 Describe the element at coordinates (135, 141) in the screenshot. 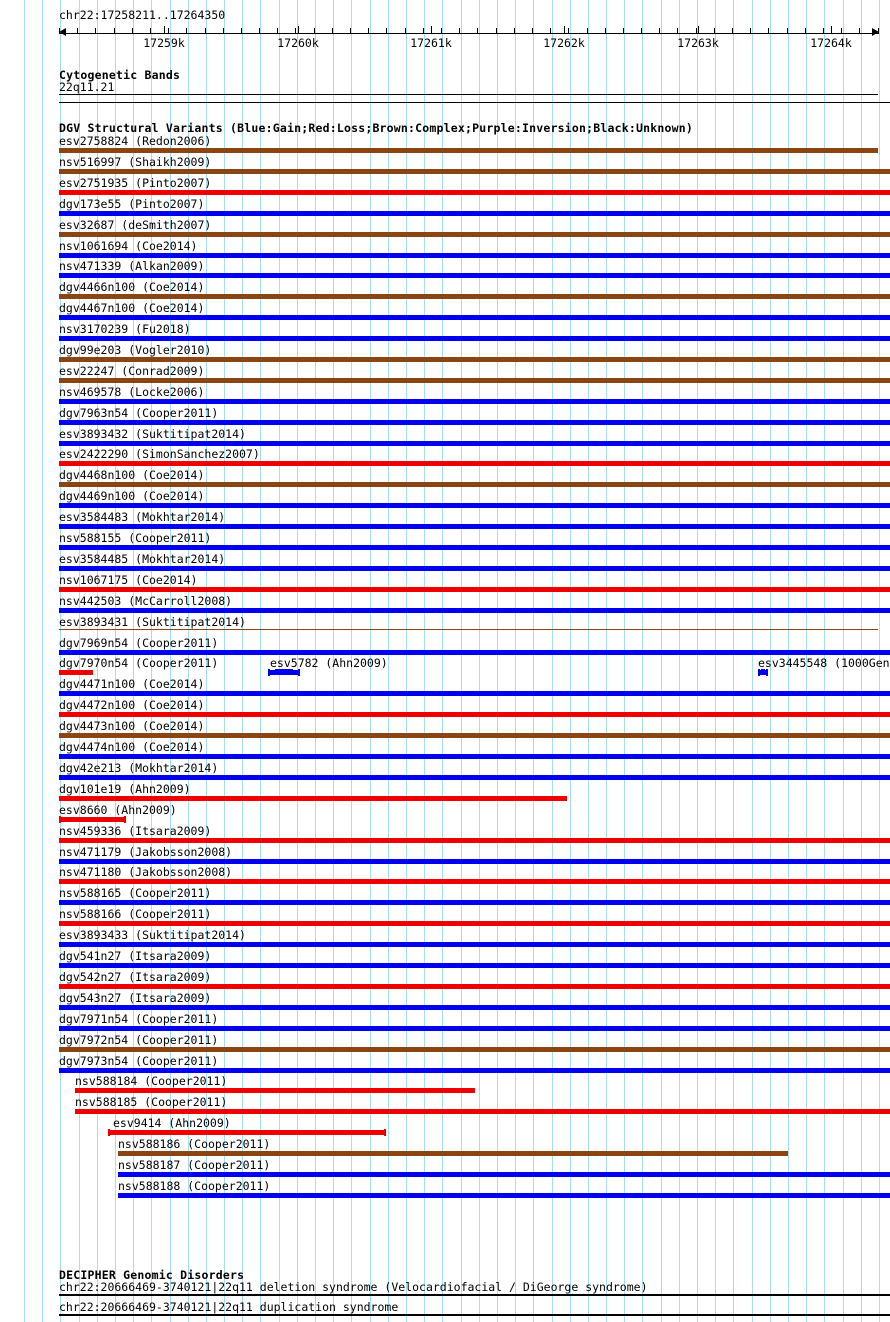

I see `feature-label: esv2758824 (Redon2006)` at that location.